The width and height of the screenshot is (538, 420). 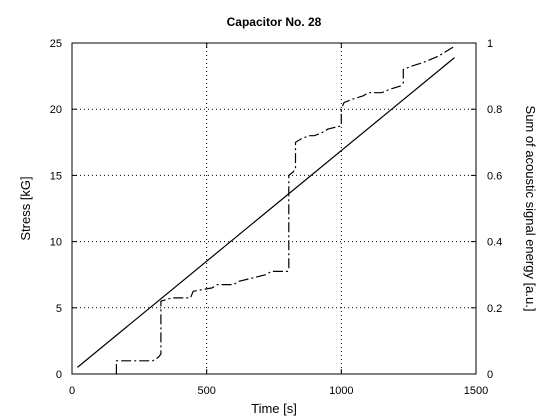 What do you see at coordinates (490, 44) in the screenshot?
I see `y2-tick-label: 1` at bounding box center [490, 44].